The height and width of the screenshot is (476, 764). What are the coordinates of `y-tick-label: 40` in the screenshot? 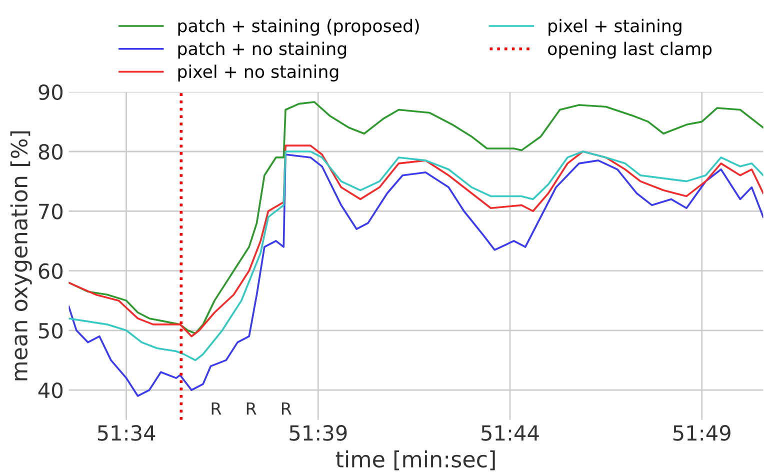 It's located at (50, 390).